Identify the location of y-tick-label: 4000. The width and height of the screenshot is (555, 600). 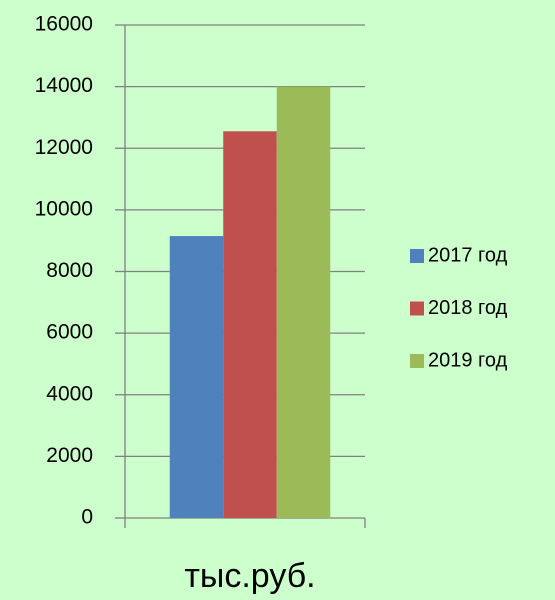
(69, 393).